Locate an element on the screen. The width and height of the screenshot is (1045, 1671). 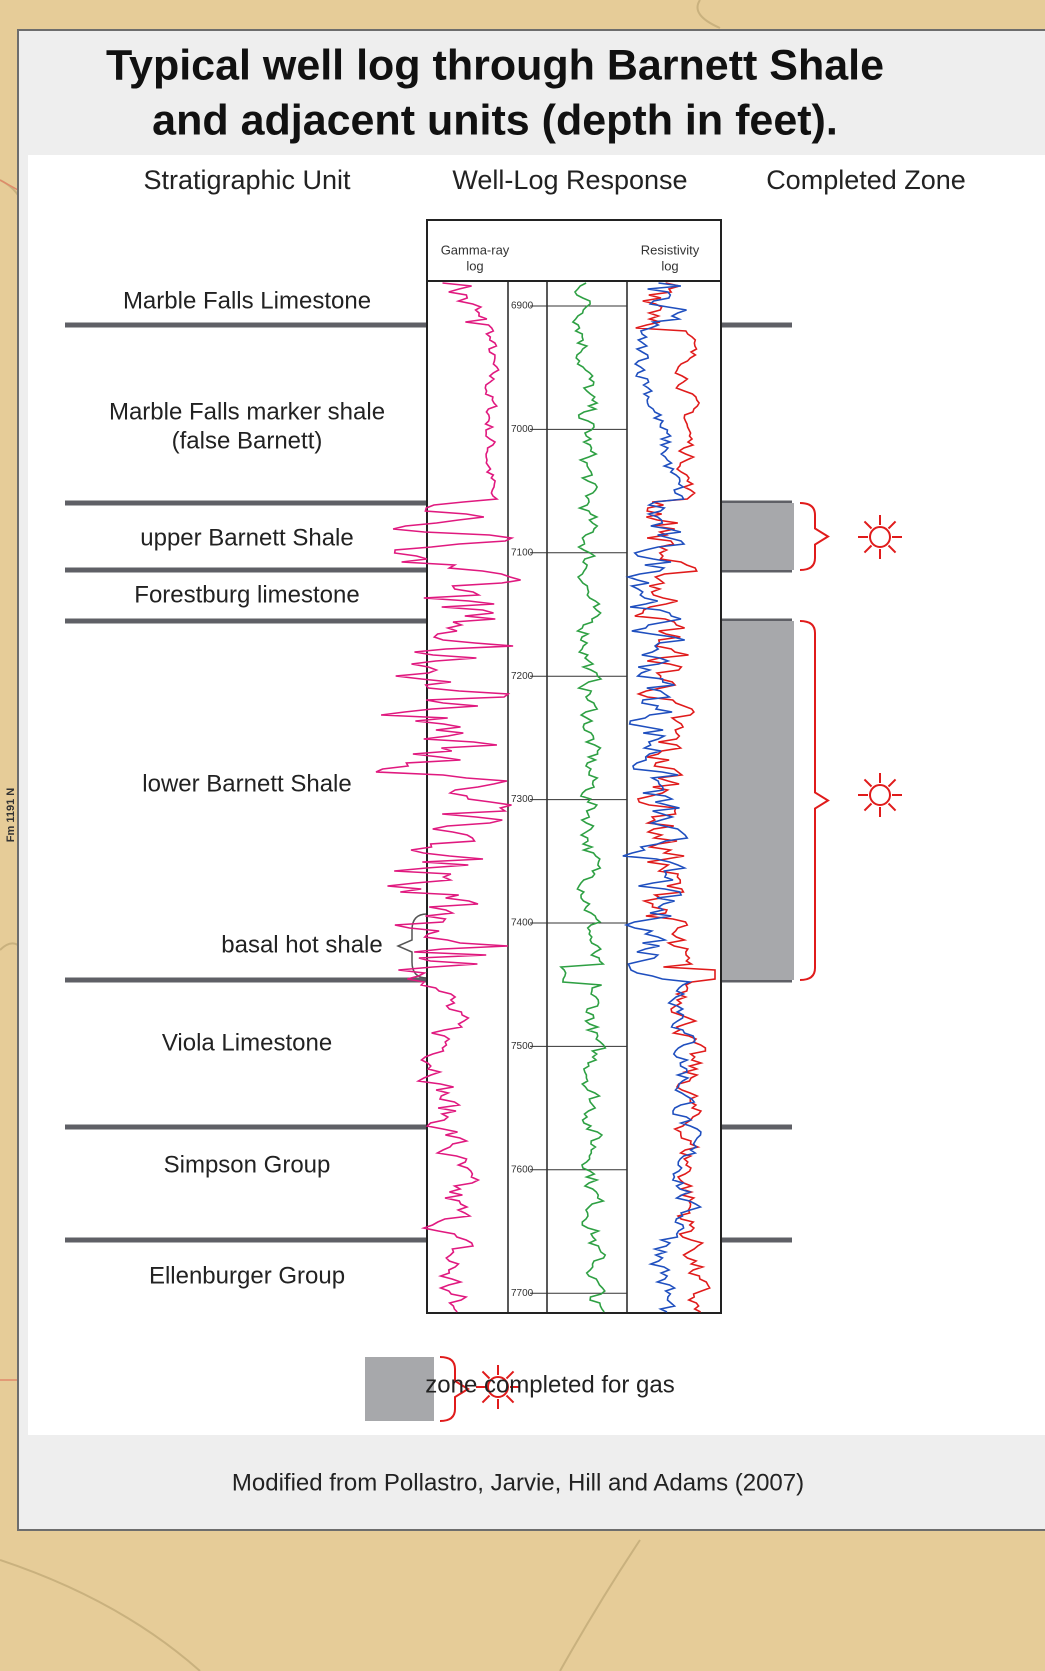
map-label: Fm 1191 N is located at coordinates (11, 815).